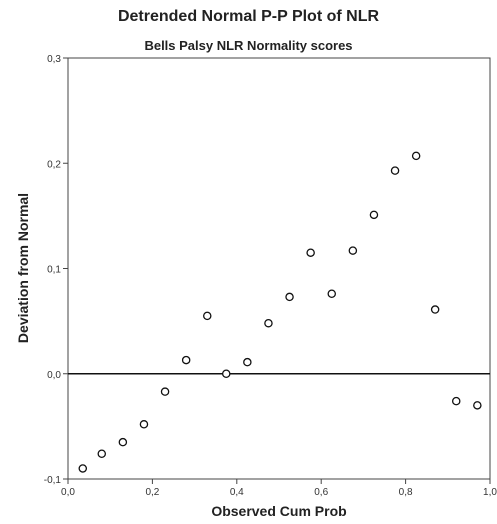 This screenshot has height=524, width=497. What do you see at coordinates (490, 492) in the screenshot?
I see `x-tick-label: 1,0` at bounding box center [490, 492].